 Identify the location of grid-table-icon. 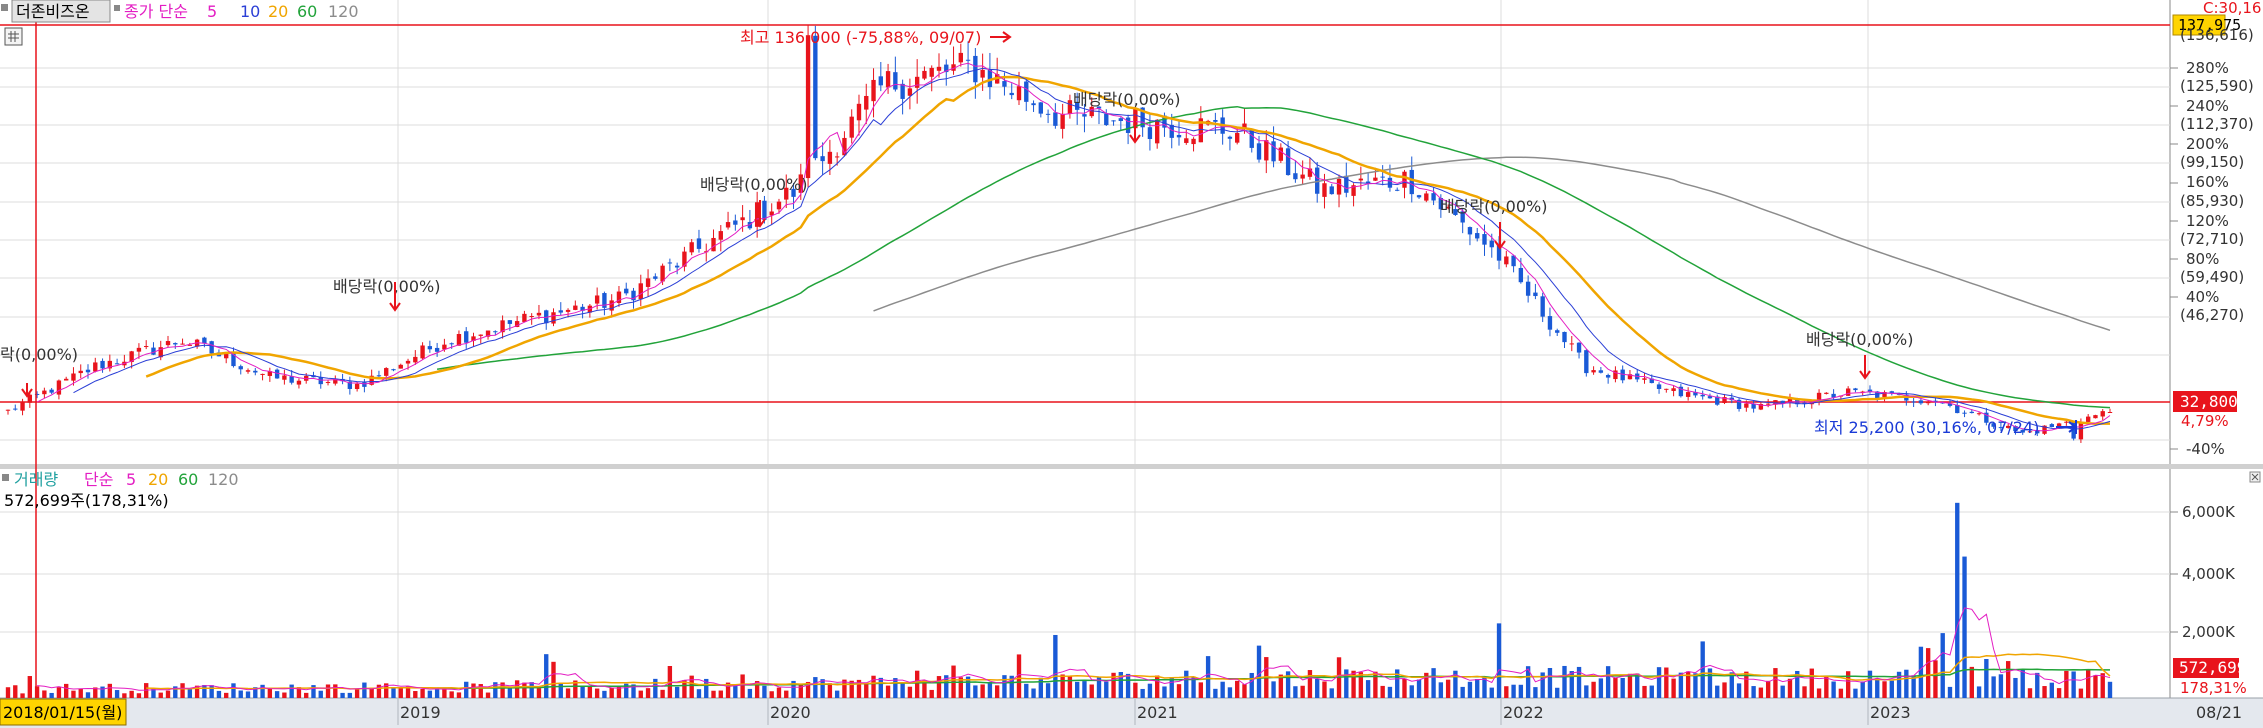
(13, 36).